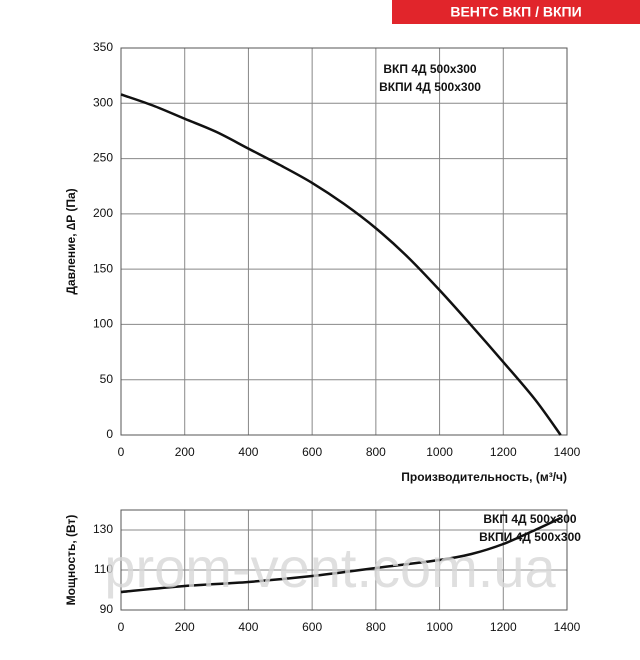 This screenshot has height=660, width=640. What do you see at coordinates (103, 213) in the screenshot?
I see `y-tick-label: 200` at bounding box center [103, 213].